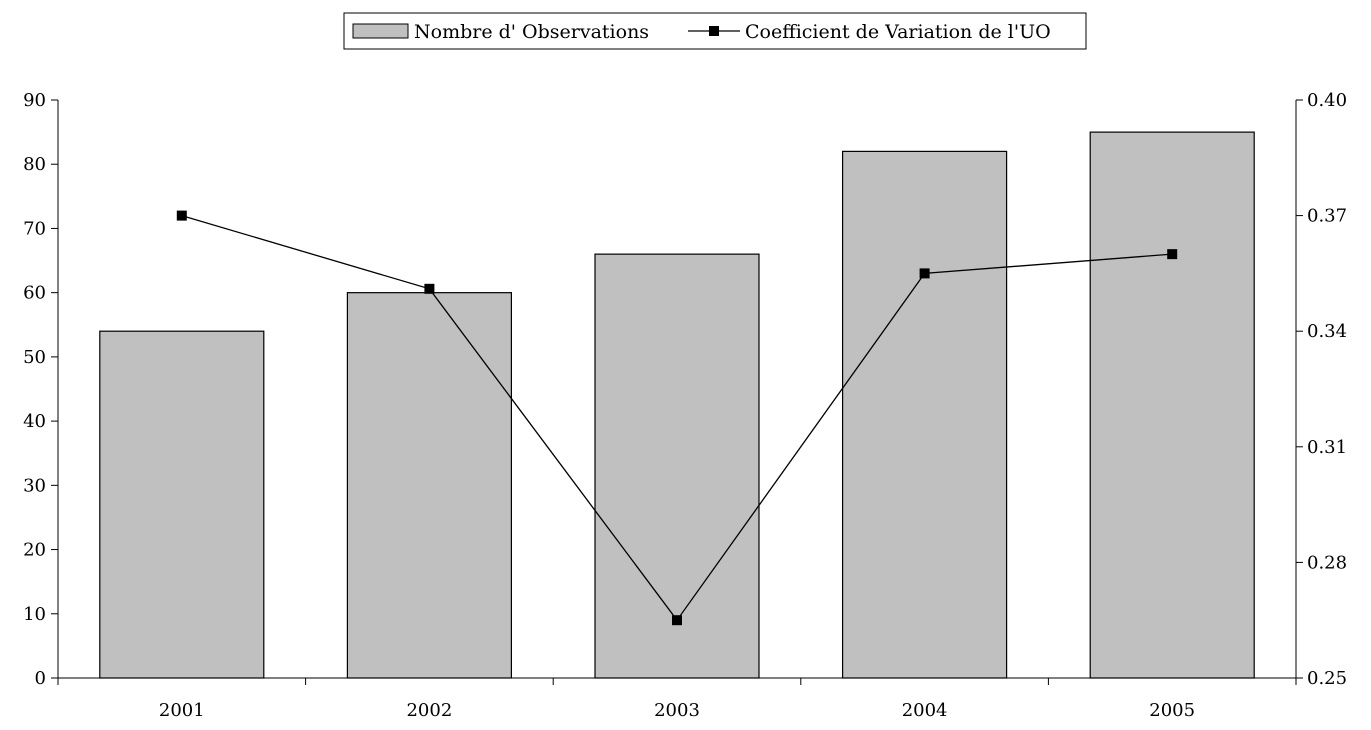  Describe the element at coordinates (34, 485) in the screenshot. I see `y-left-tick-label: 30` at that location.